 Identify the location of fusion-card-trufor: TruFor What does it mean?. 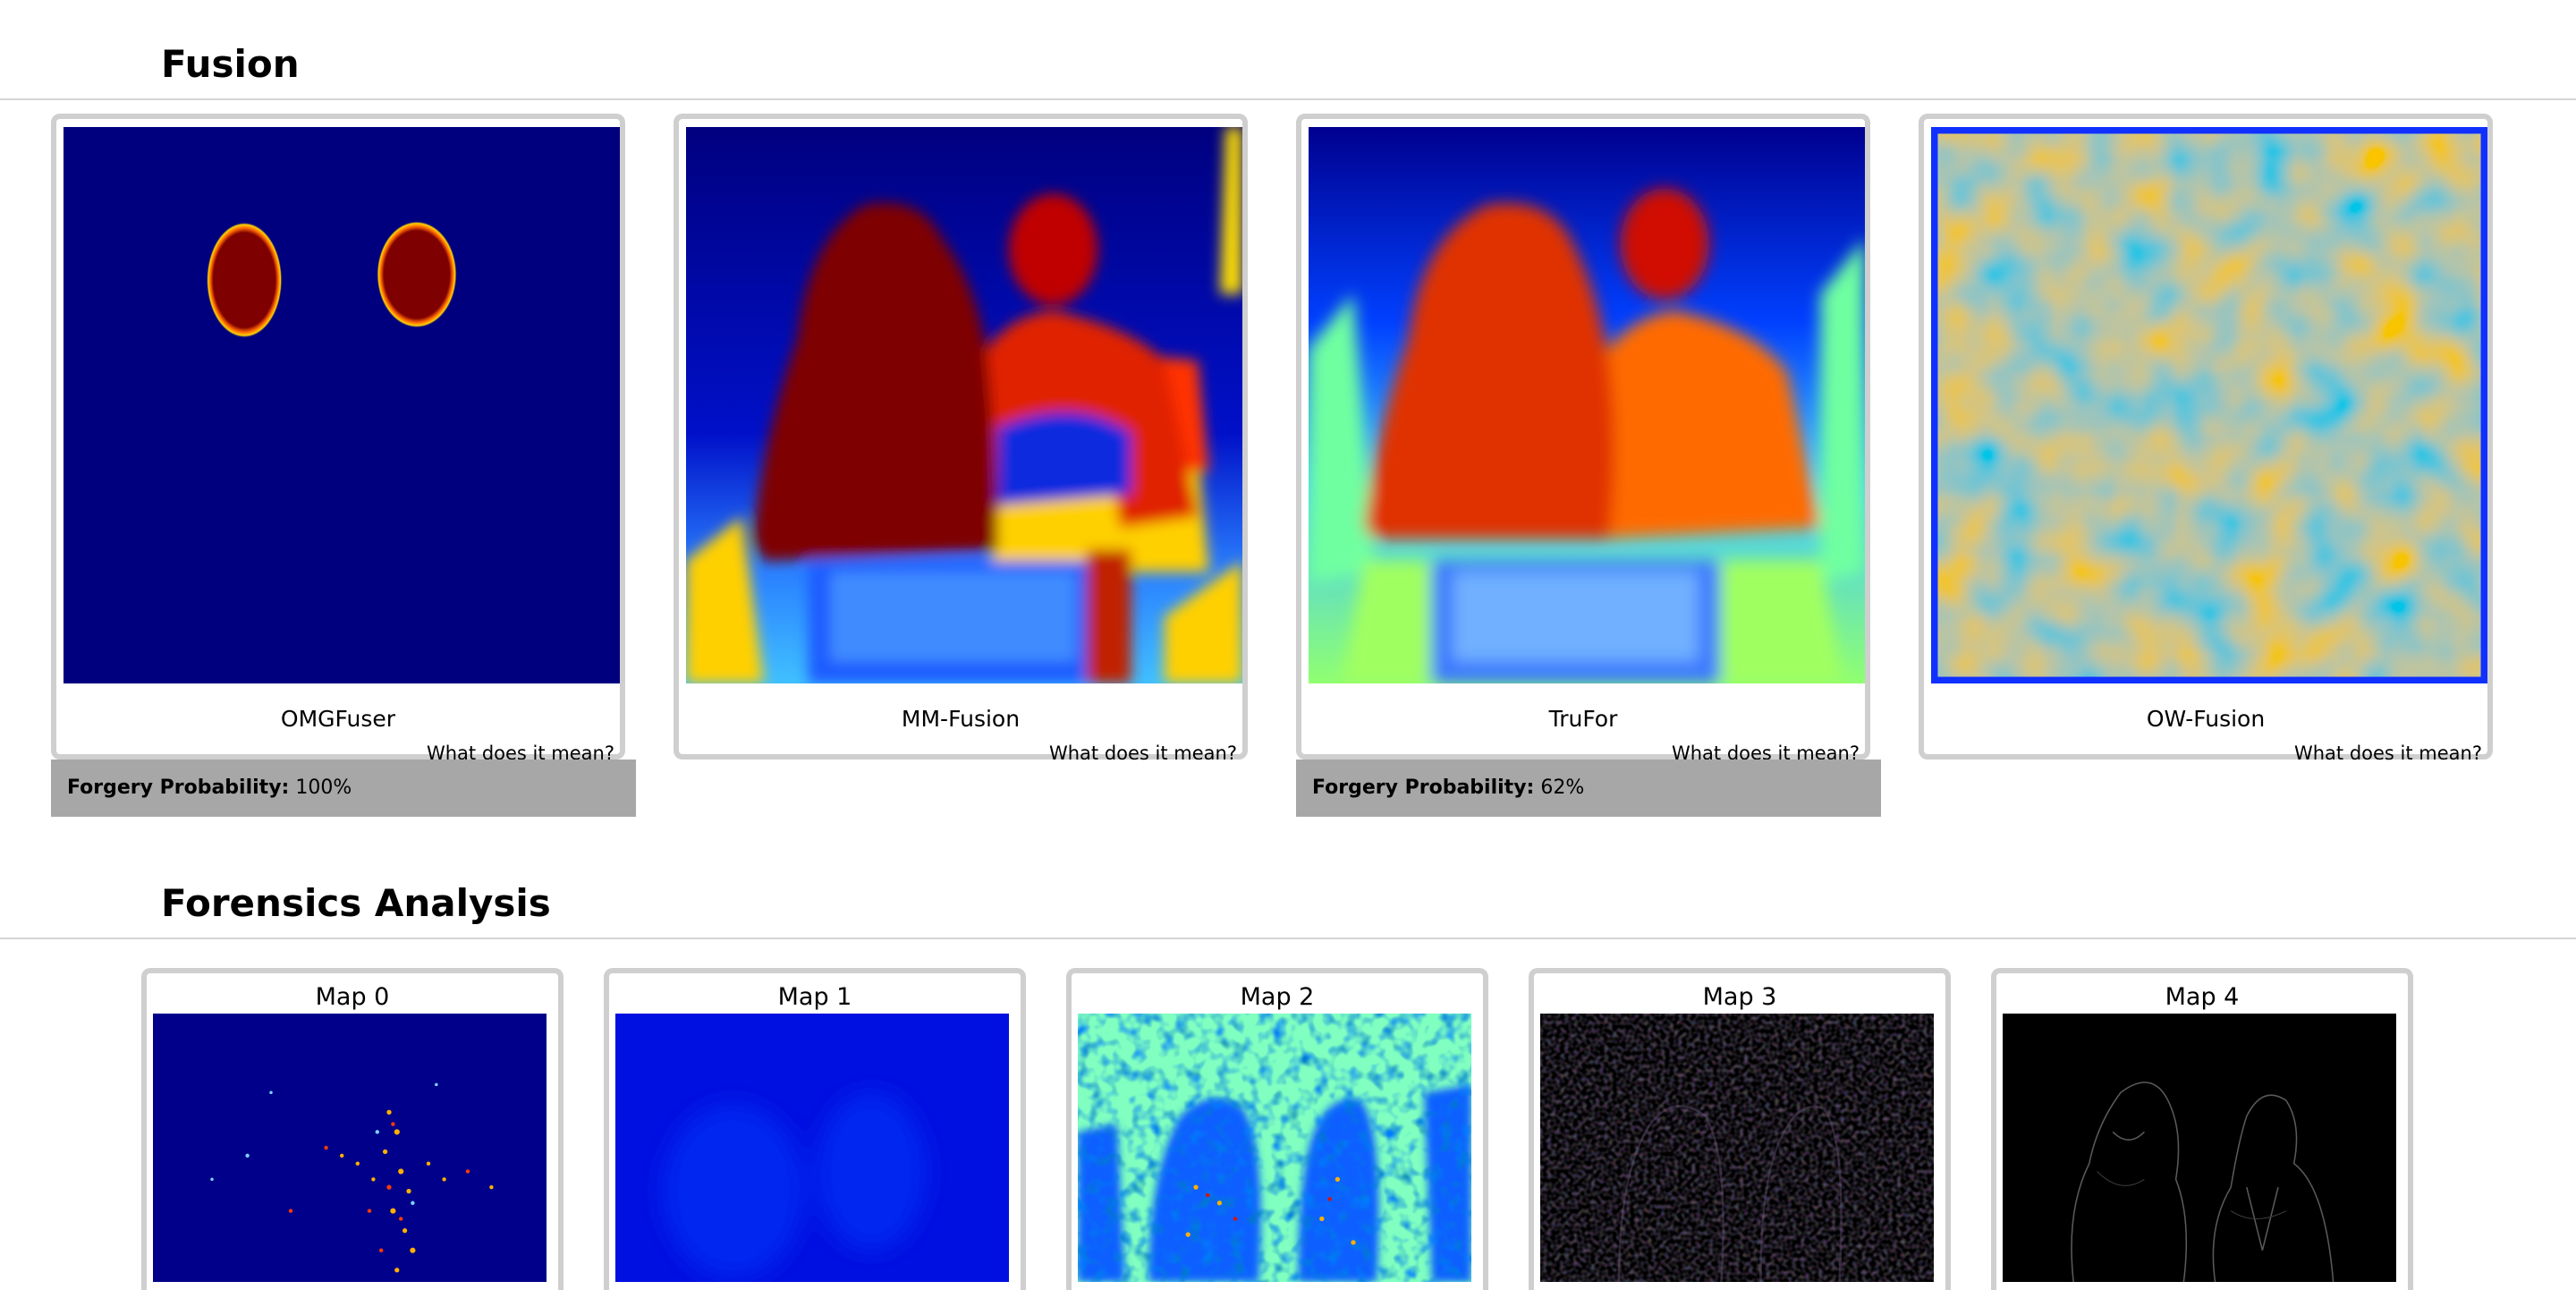
(1583, 439).